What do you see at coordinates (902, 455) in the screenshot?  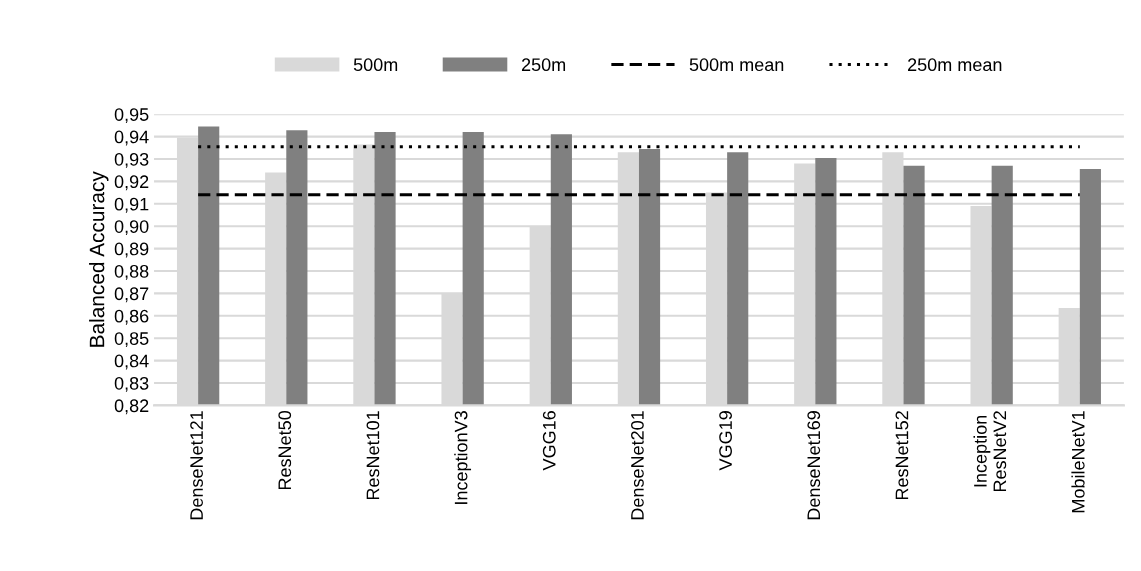 I see `x-tick-label: ResNet152` at bounding box center [902, 455].